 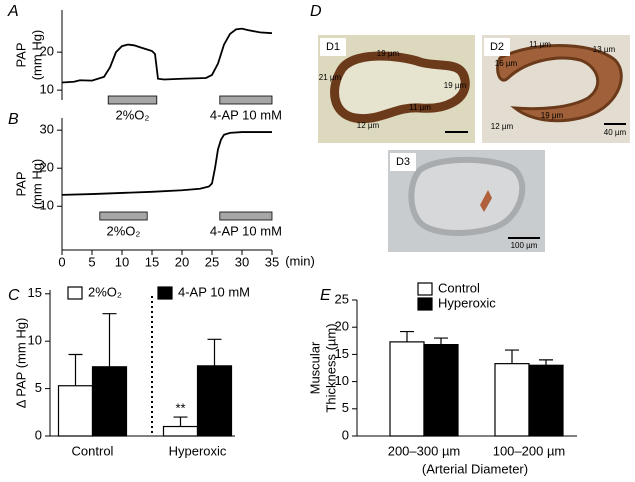 I want to click on panel-label: E, so click(x=325, y=295).